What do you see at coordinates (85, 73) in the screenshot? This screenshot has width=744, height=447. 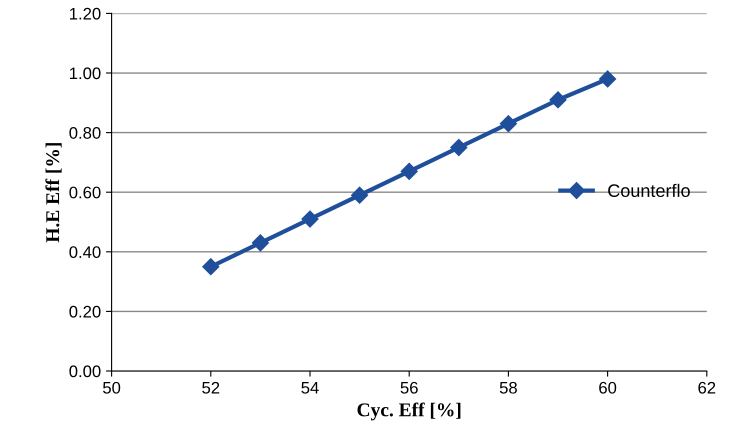 I see `y-tick-label: 1.00` at bounding box center [85, 73].